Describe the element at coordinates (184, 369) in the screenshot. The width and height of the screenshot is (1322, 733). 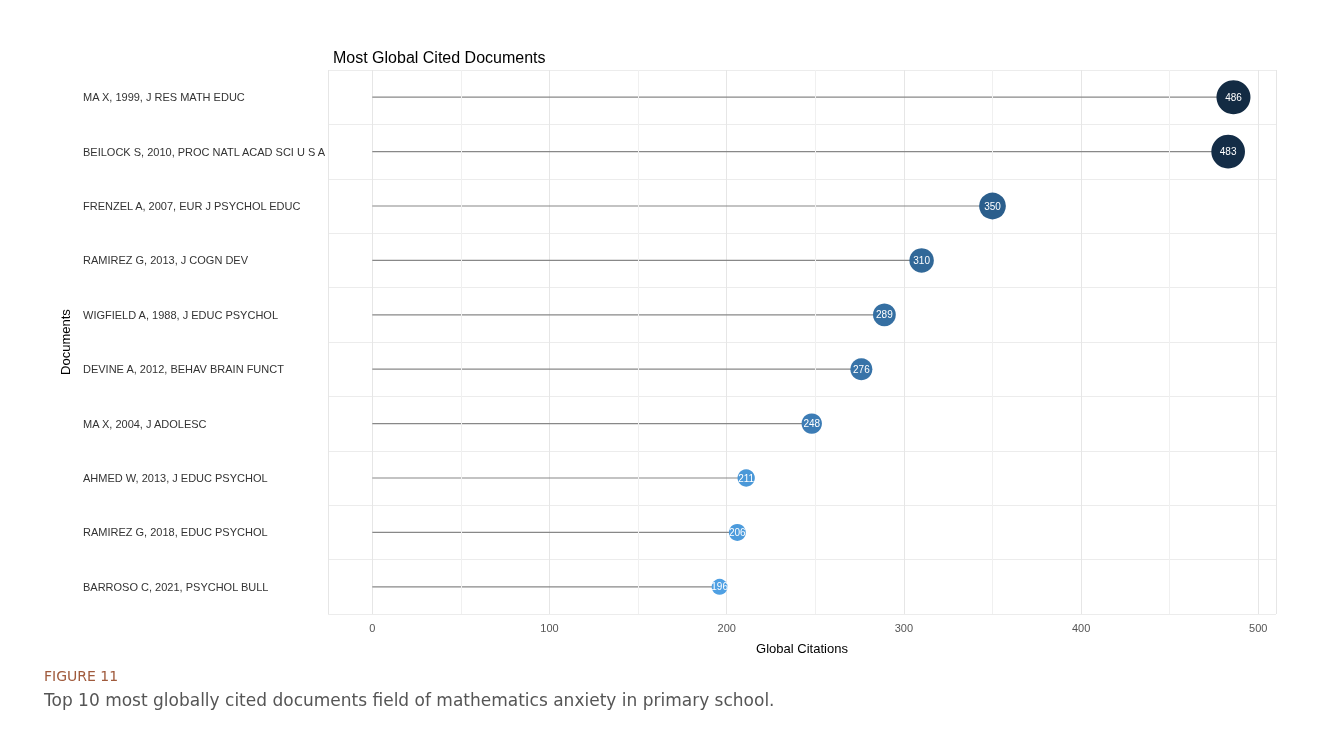
I see `y-tick-label: DEVINE A, 2012, BEHAV BRAIN FUNCT` at that location.